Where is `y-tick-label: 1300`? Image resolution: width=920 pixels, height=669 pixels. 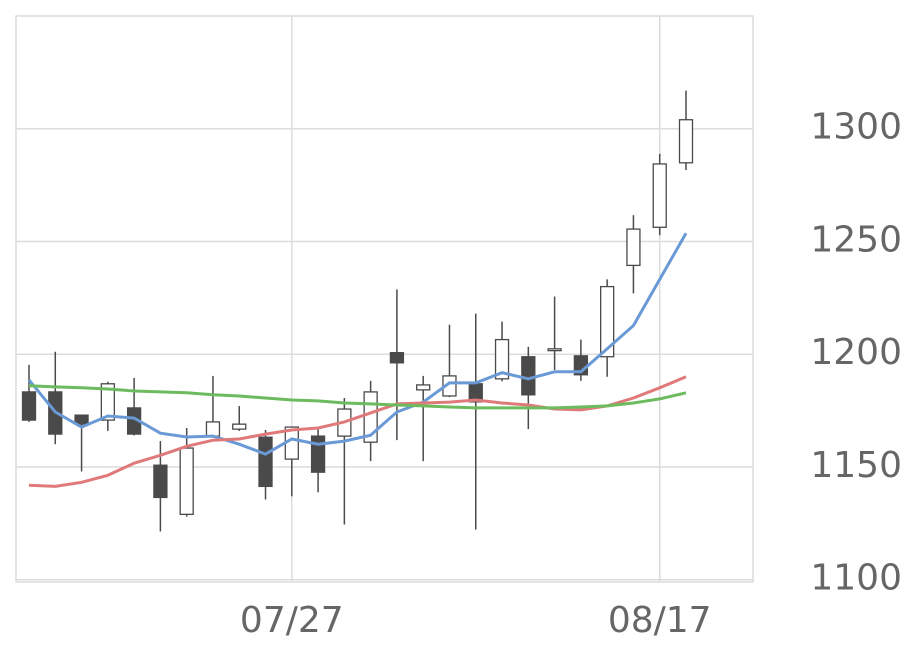 y-tick-label: 1300 is located at coordinates (856, 127).